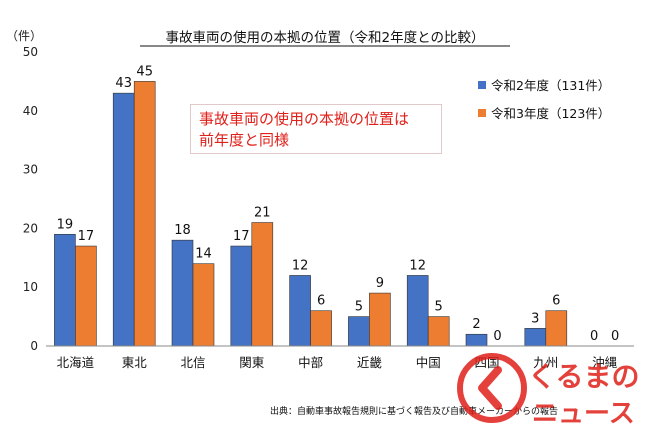 The height and width of the screenshot is (433, 650). I want to click on data-label-series-2: 5, so click(439, 307).